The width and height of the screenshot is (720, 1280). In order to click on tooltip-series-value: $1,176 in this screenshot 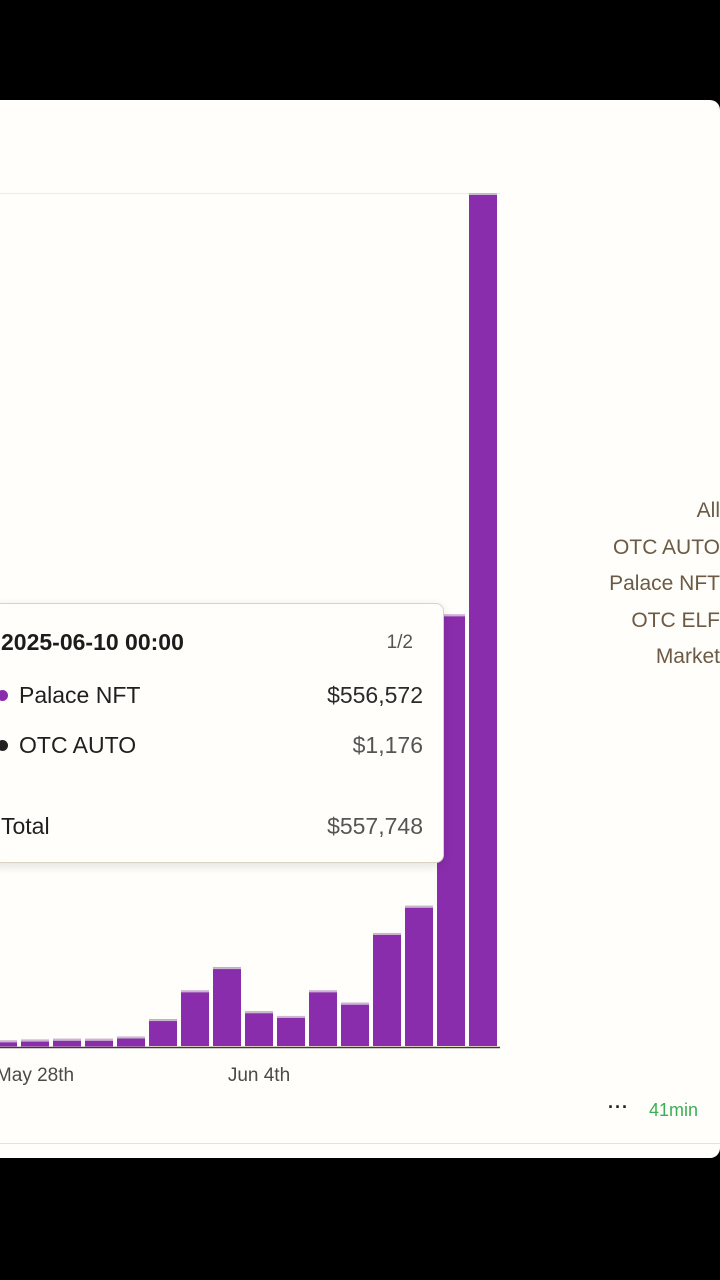, I will do `click(387, 745)`.